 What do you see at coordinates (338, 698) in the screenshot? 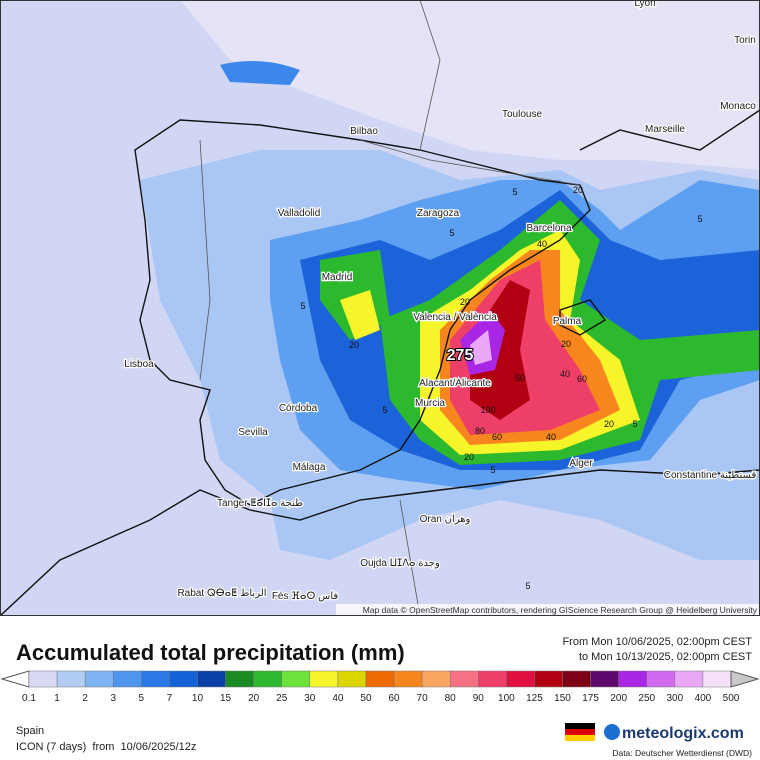
I see `legend-label: 40` at bounding box center [338, 698].